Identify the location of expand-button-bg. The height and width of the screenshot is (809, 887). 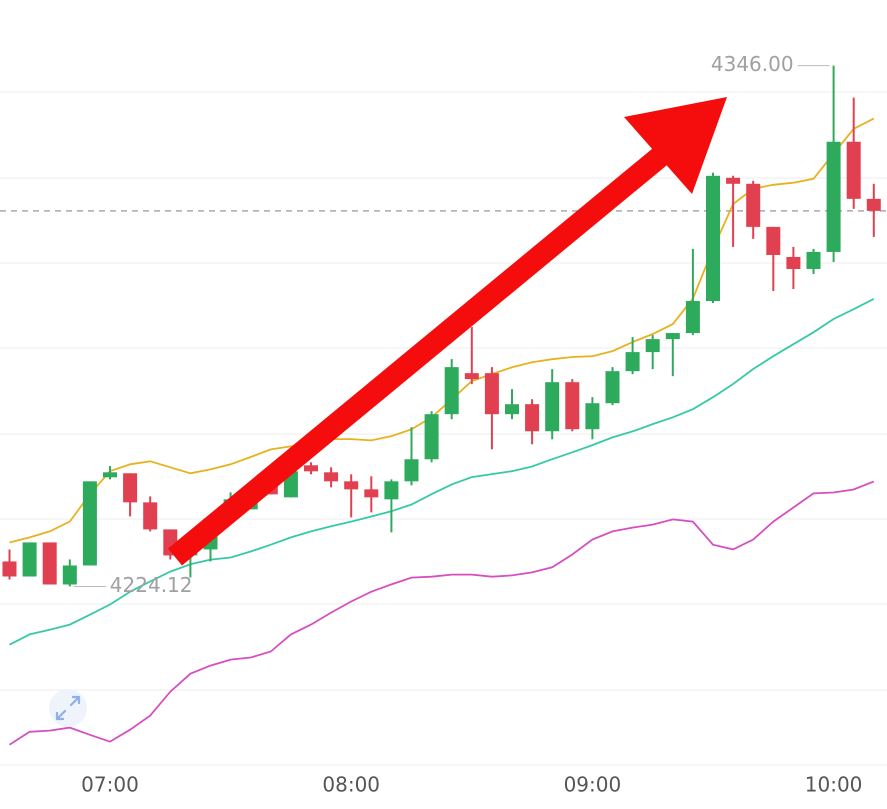
(68, 708).